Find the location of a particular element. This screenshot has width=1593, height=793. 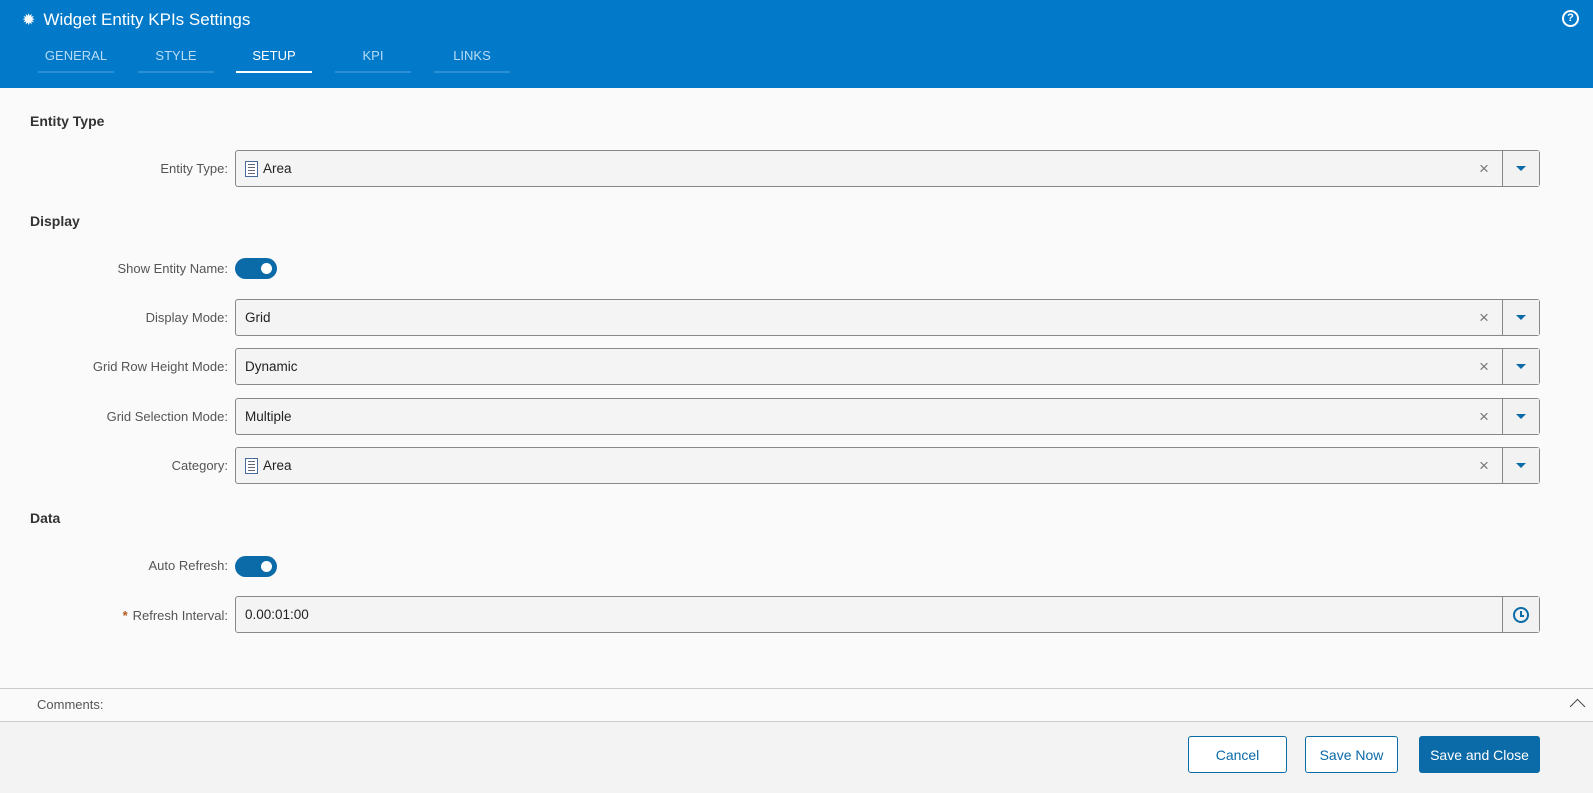

show-entity-name-toggle is located at coordinates (256, 268).